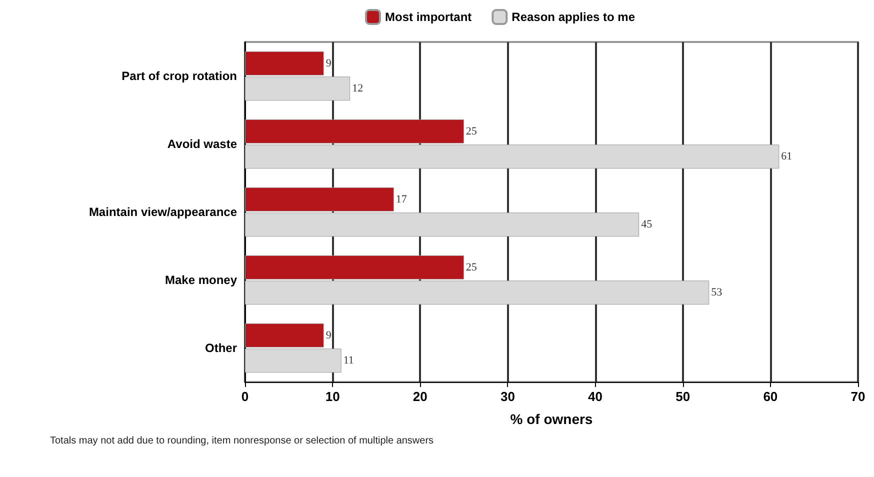 This screenshot has height=477, width=874. Describe the element at coordinates (786, 156) in the screenshot. I see `data-label: 61` at that location.